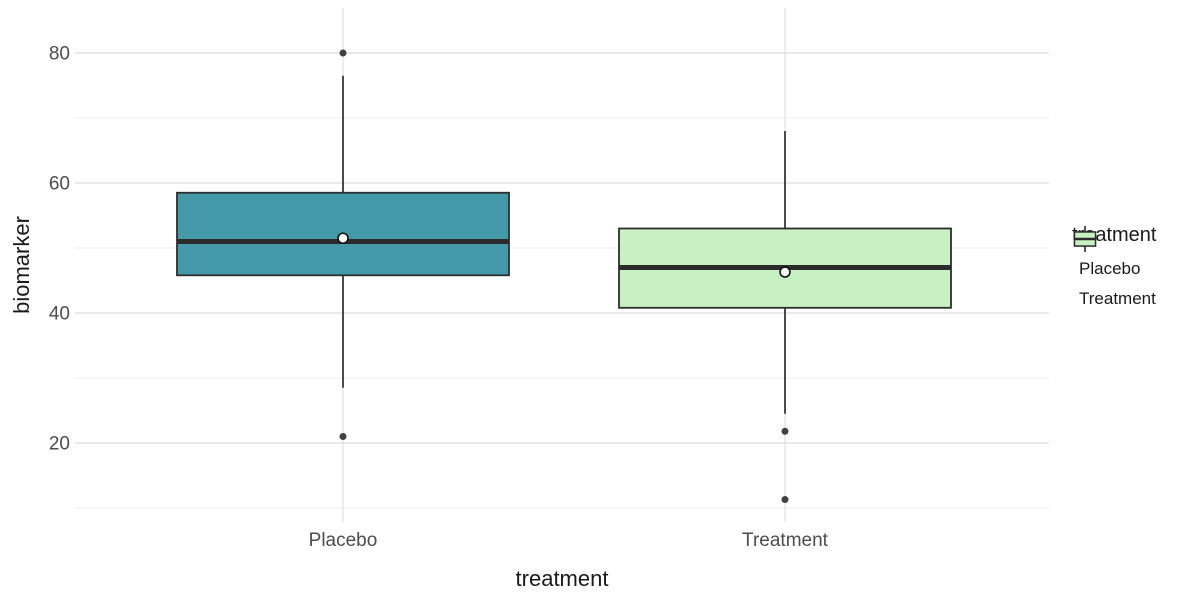 The image size is (1200, 600). What do you see at coordinates (59, 54) in the screenshot?
I see `y-tick-label: 80` at bounding box center [59, 54].